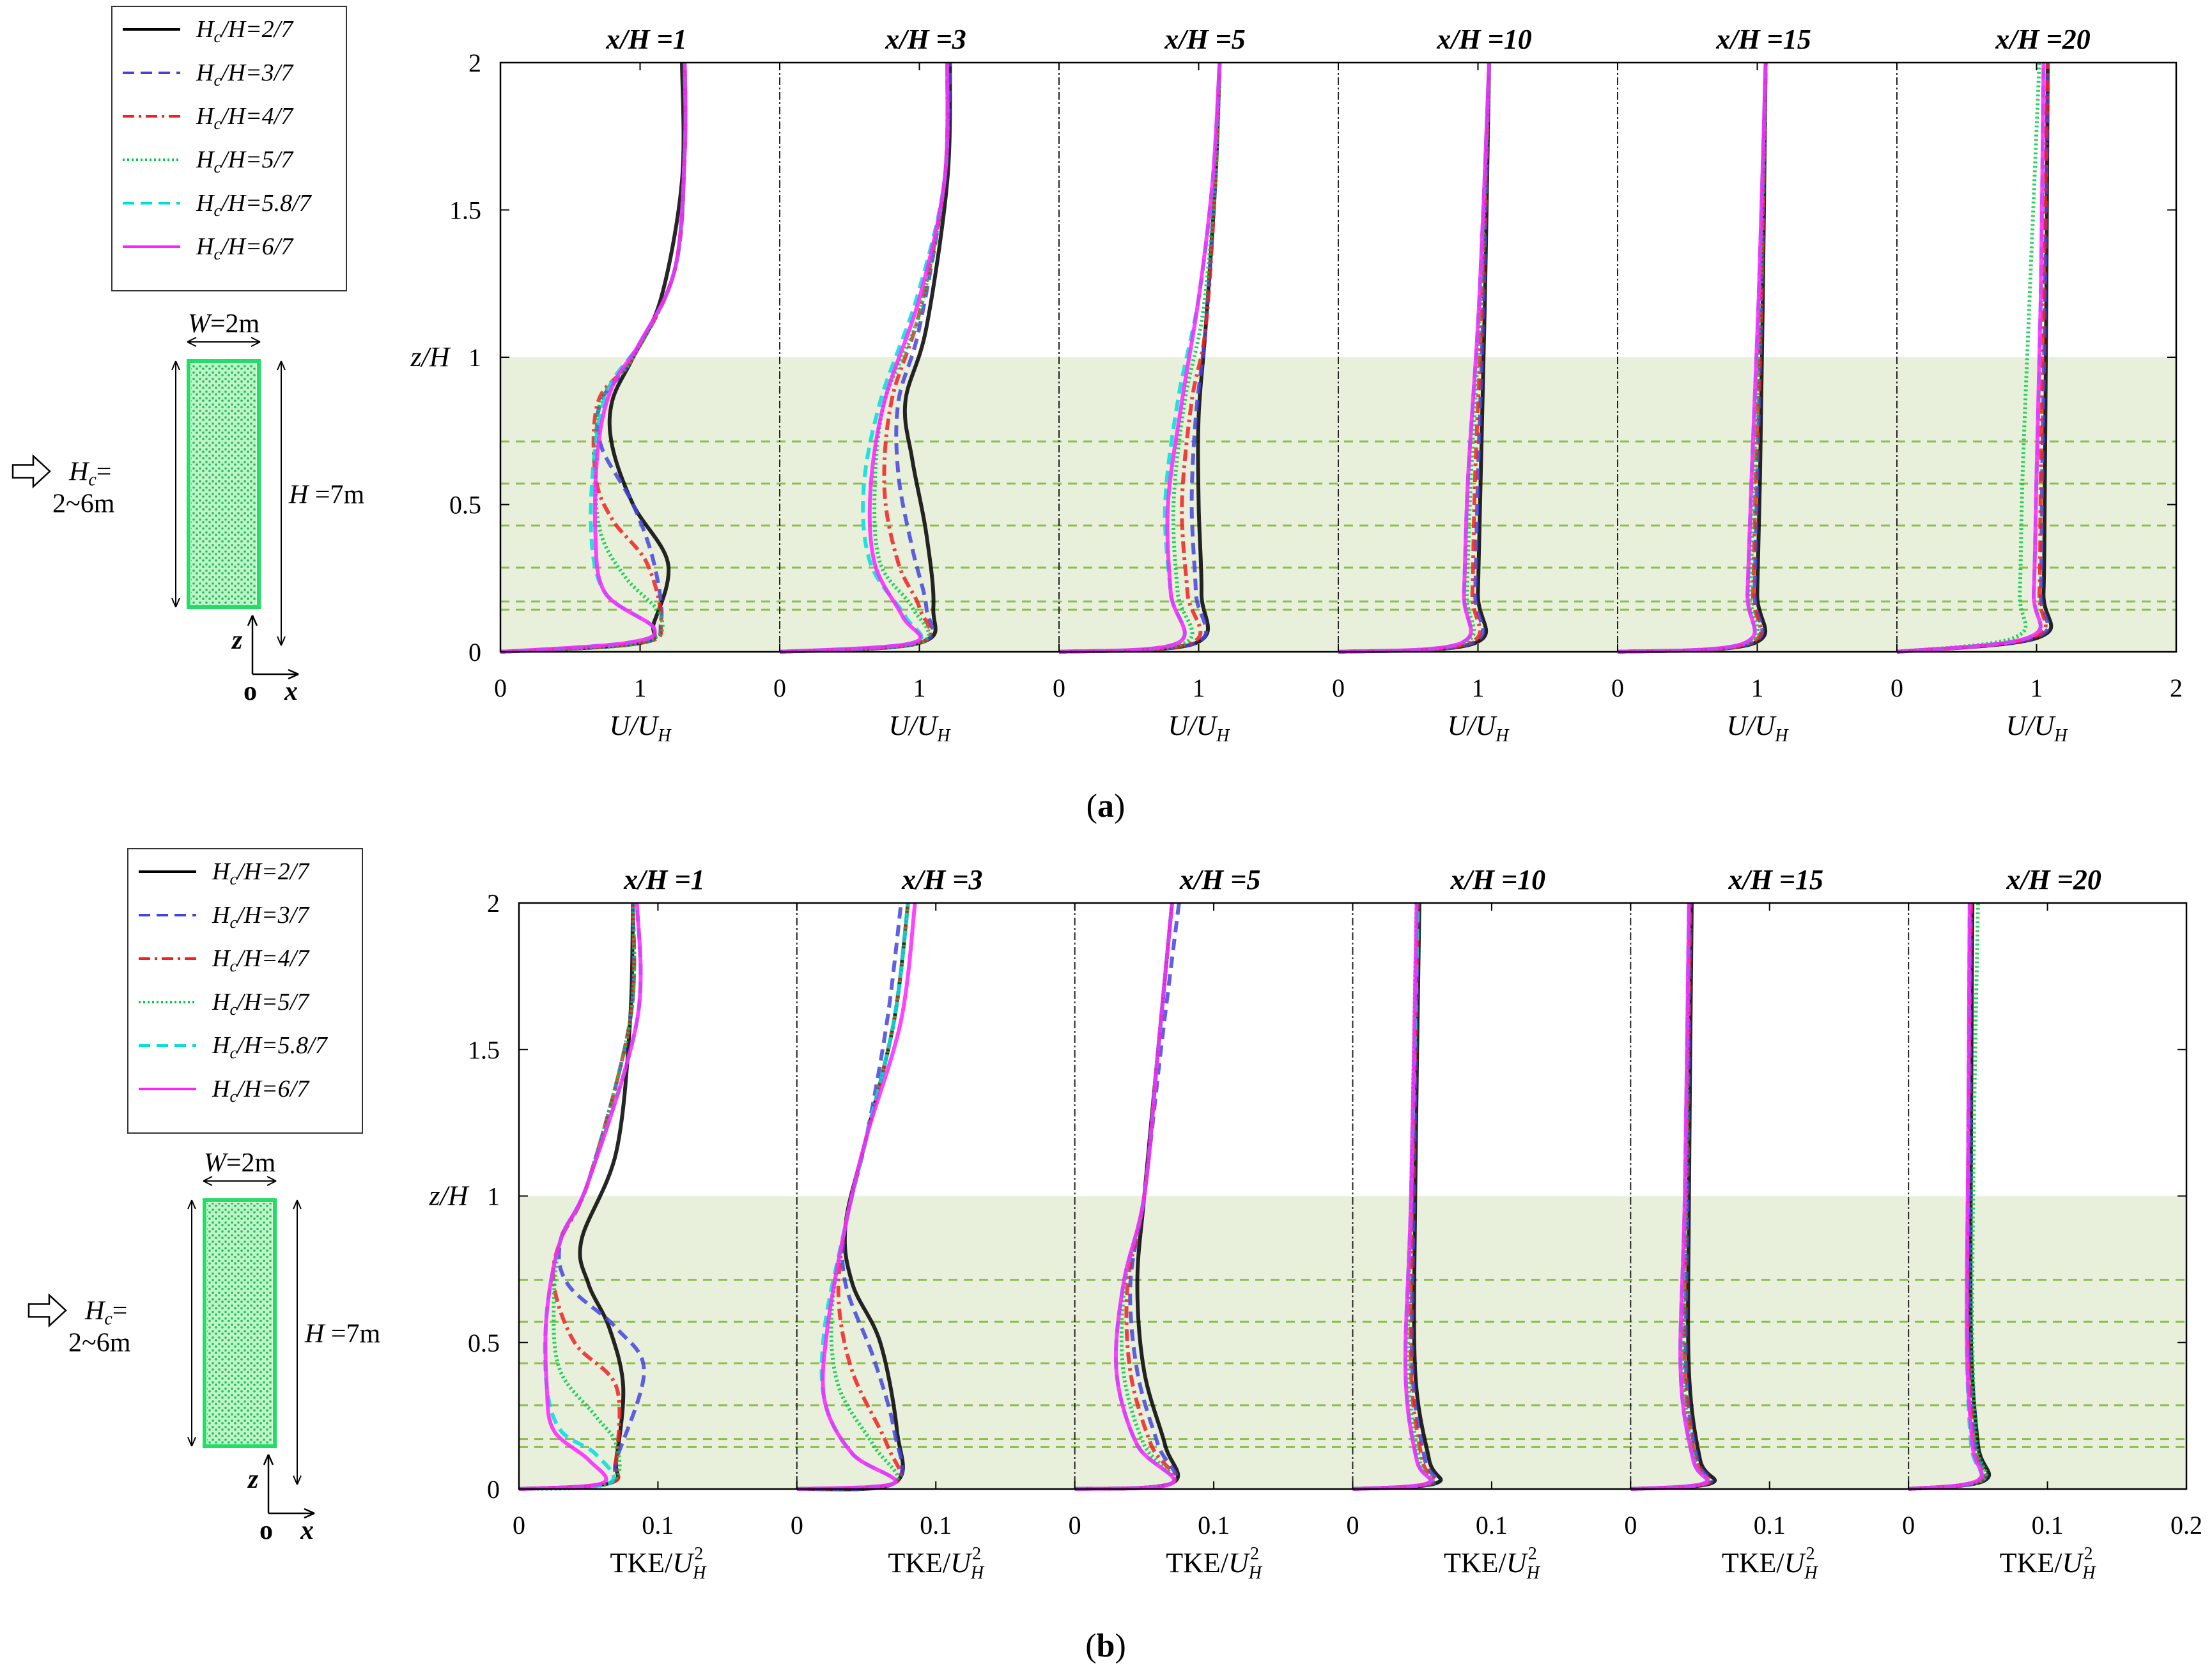 This screenshot has height=1675, width=2212. What do you see at coordinates (2186, 1525) in the screenshot?
I see `x-tick-label: 0.2` at bounding box center [2186, 1525].